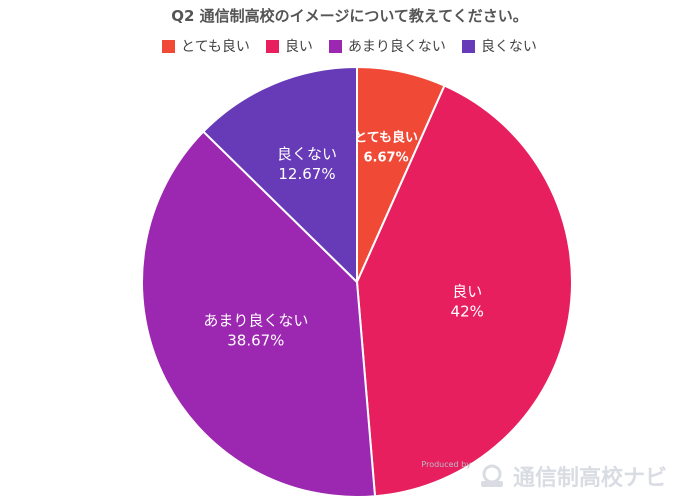 This screenshot has height=500, width=699. Describe the element at coordinates (467, 312) in the screenshot. I see `slice-value-good: 42%` at that location.